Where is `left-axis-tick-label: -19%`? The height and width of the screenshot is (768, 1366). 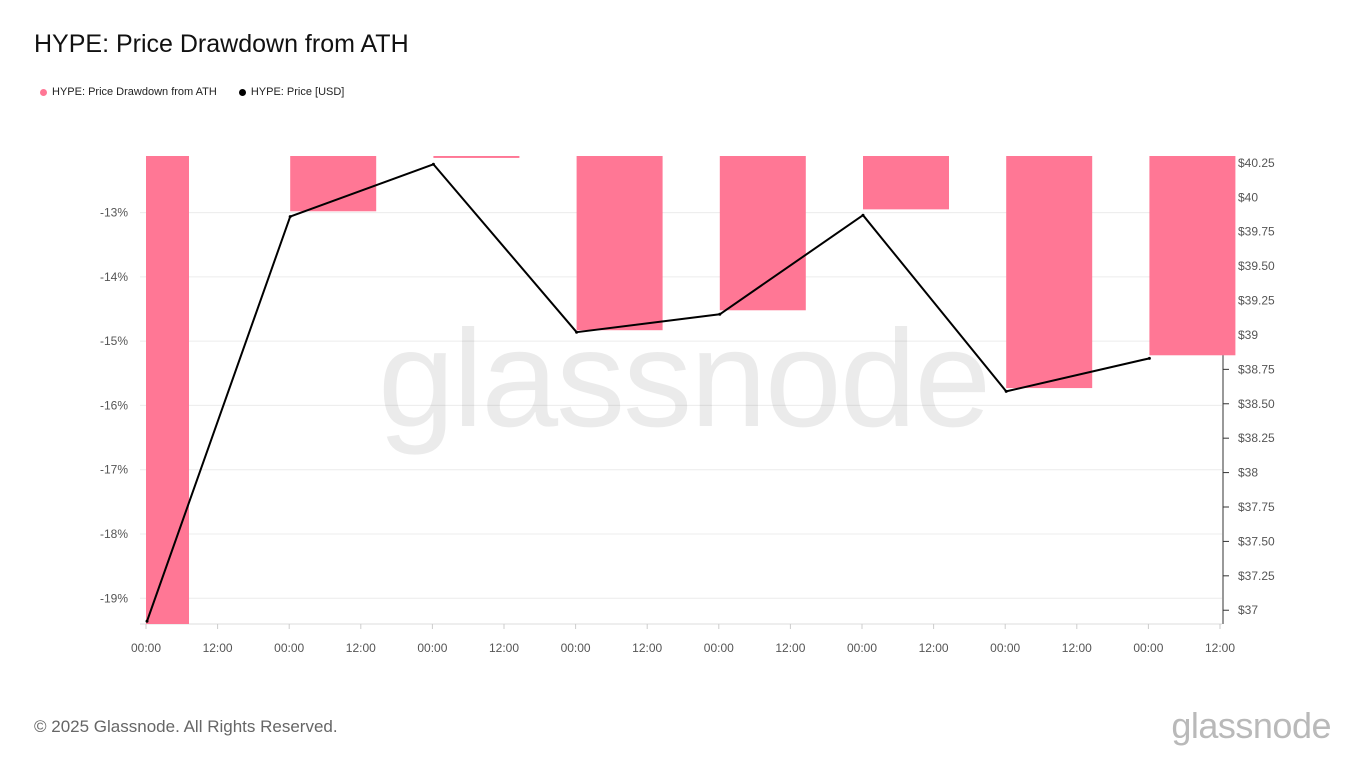
left-axis-tick-label: -19% is located at coordinates (114, 598).